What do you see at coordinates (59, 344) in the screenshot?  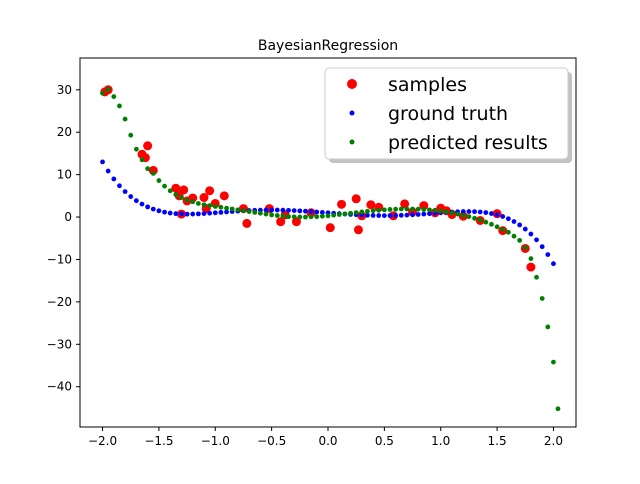 I see `y-tick-label: −30` at bounding box center [59, 344].